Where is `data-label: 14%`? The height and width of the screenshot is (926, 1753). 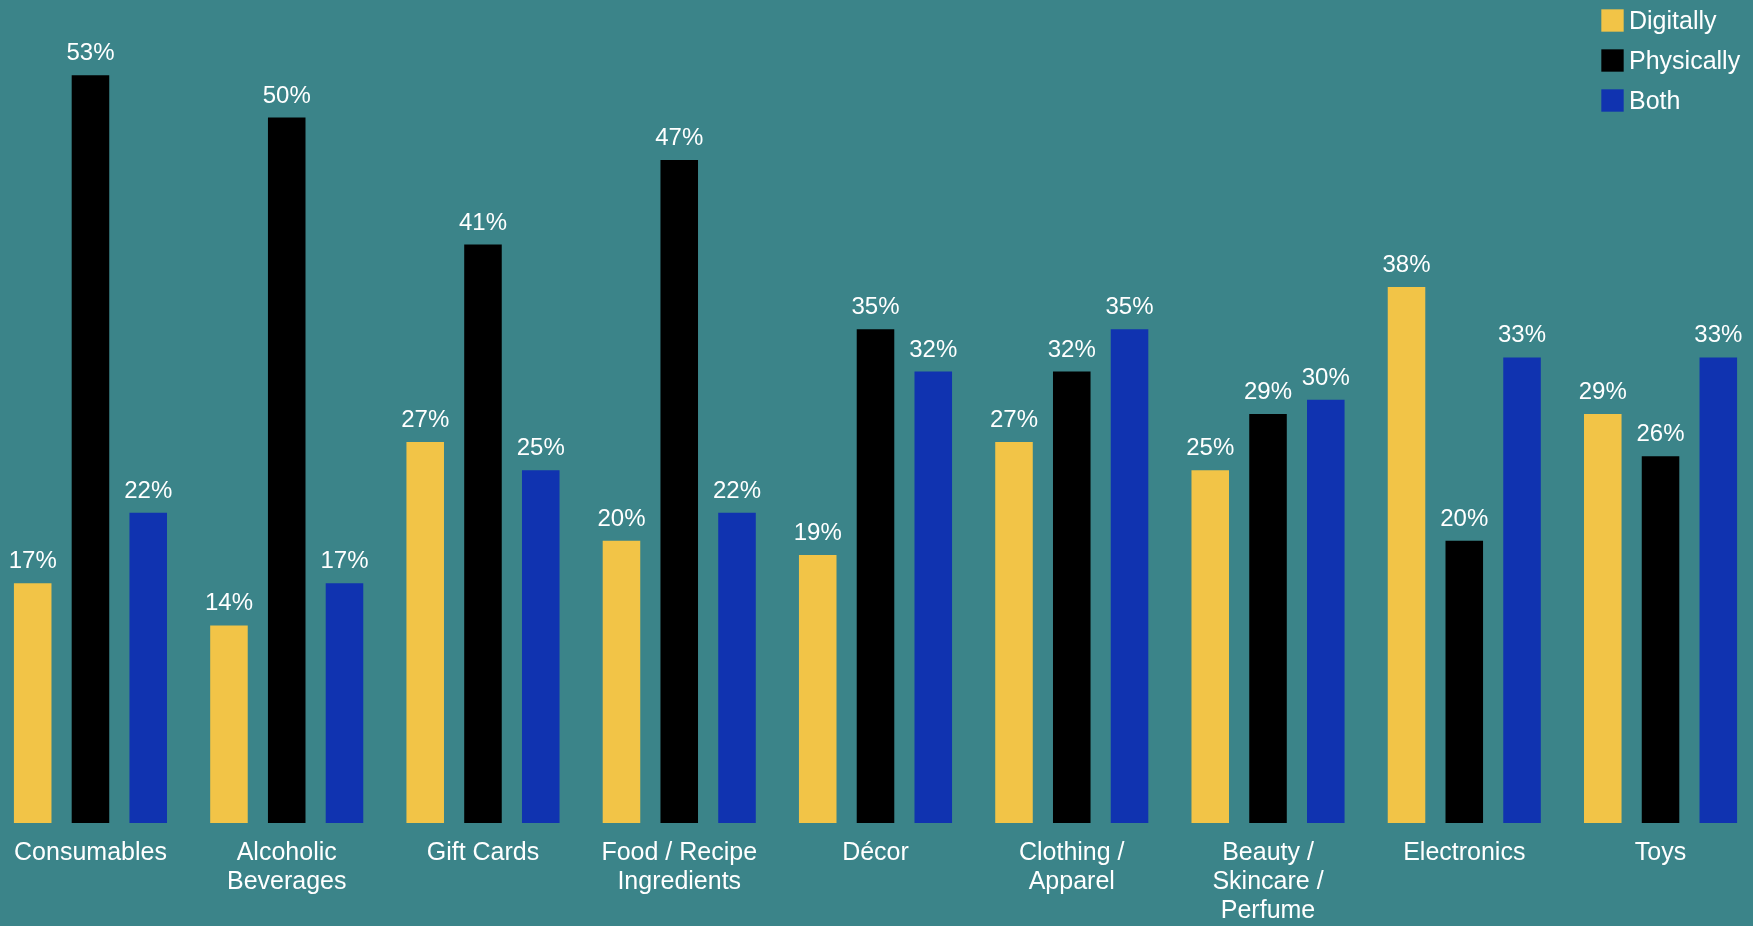
data-label: 14% is located at coordinates (228, 602).